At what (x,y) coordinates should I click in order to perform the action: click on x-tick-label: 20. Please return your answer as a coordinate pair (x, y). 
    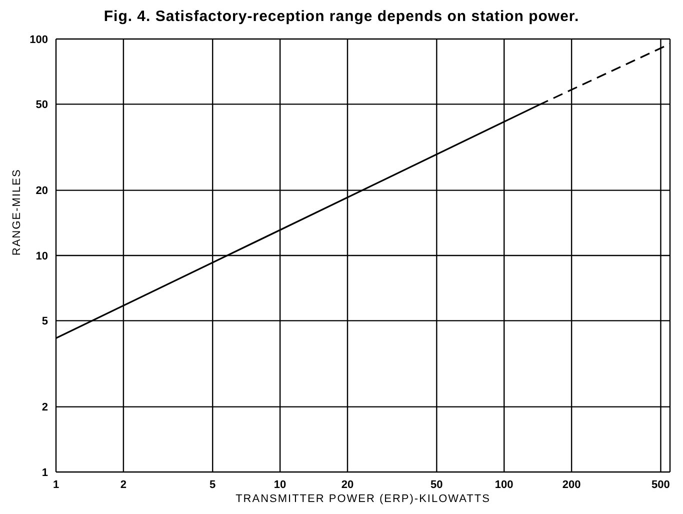
    Looking at the image, I should click on (347, 484).